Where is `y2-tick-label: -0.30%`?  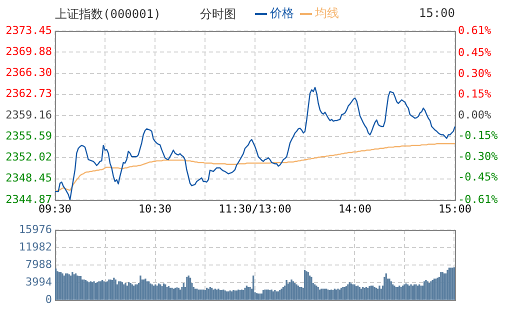 y2-tick-label: -0.30% is located at coordinates (478, 156).